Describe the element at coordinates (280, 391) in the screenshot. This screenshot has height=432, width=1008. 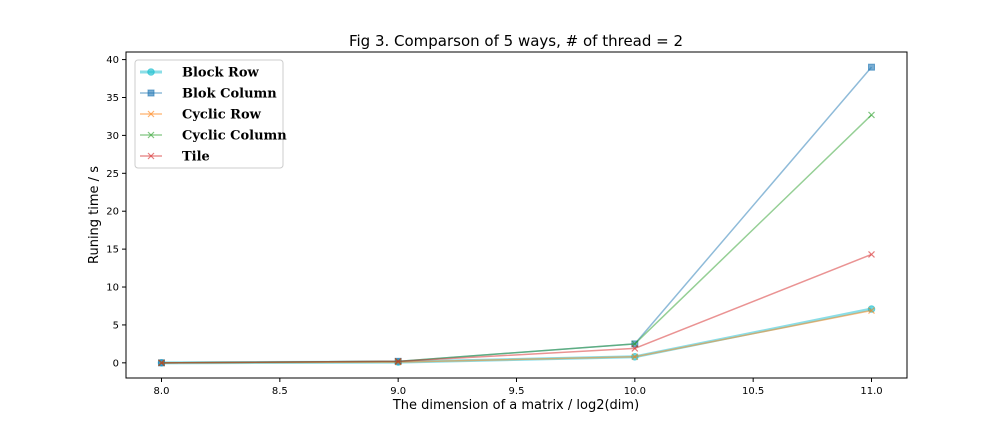
I see `x-tick-label: 8.5` at that location.